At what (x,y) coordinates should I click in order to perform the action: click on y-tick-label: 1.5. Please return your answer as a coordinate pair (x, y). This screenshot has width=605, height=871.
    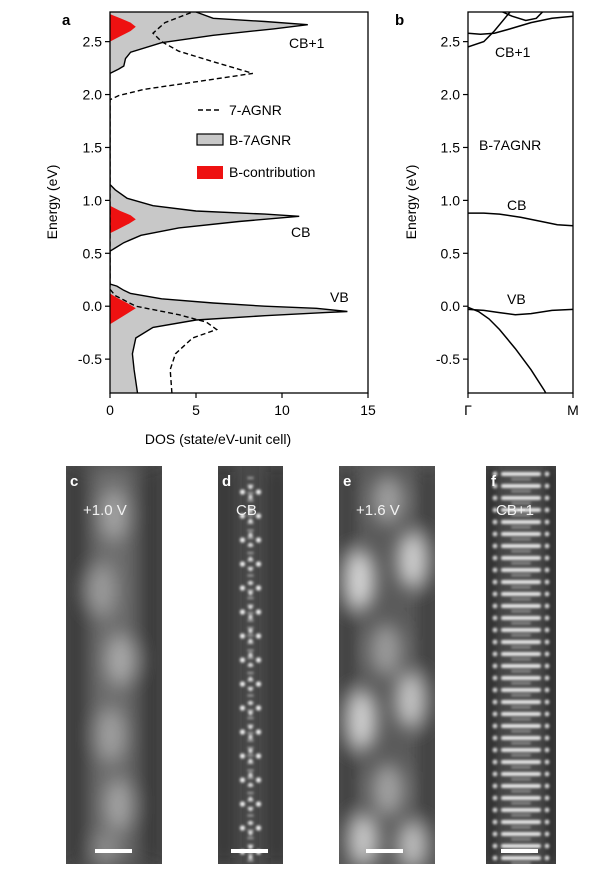
    Looking at the image, I should click on (451, 147).